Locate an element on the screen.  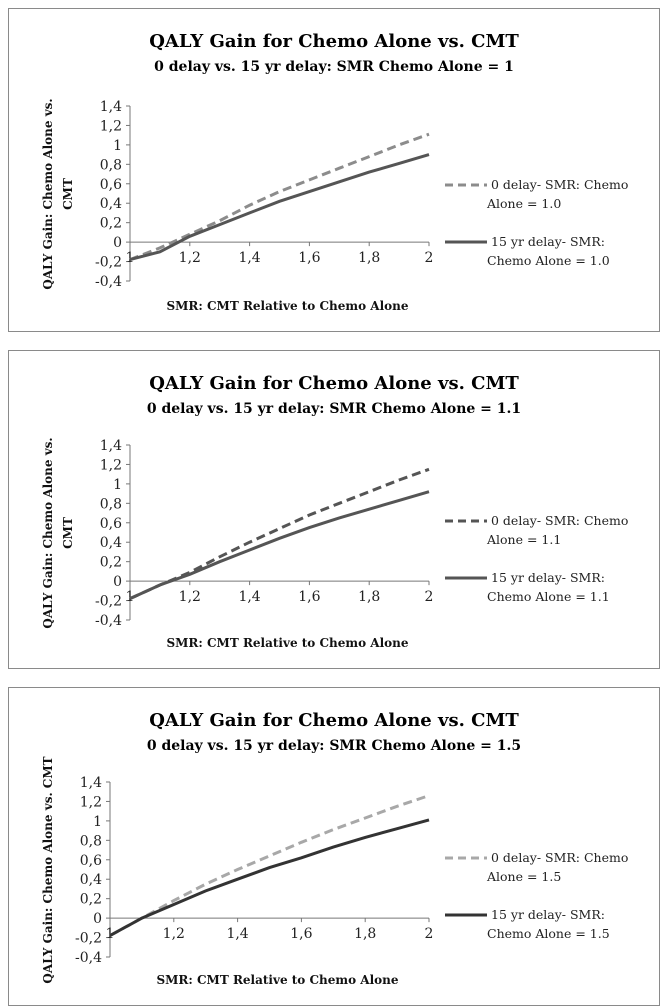
y-axis-label: QALY Gain: Chemo Alone vs. CMT is located at coordinates (48, 869).